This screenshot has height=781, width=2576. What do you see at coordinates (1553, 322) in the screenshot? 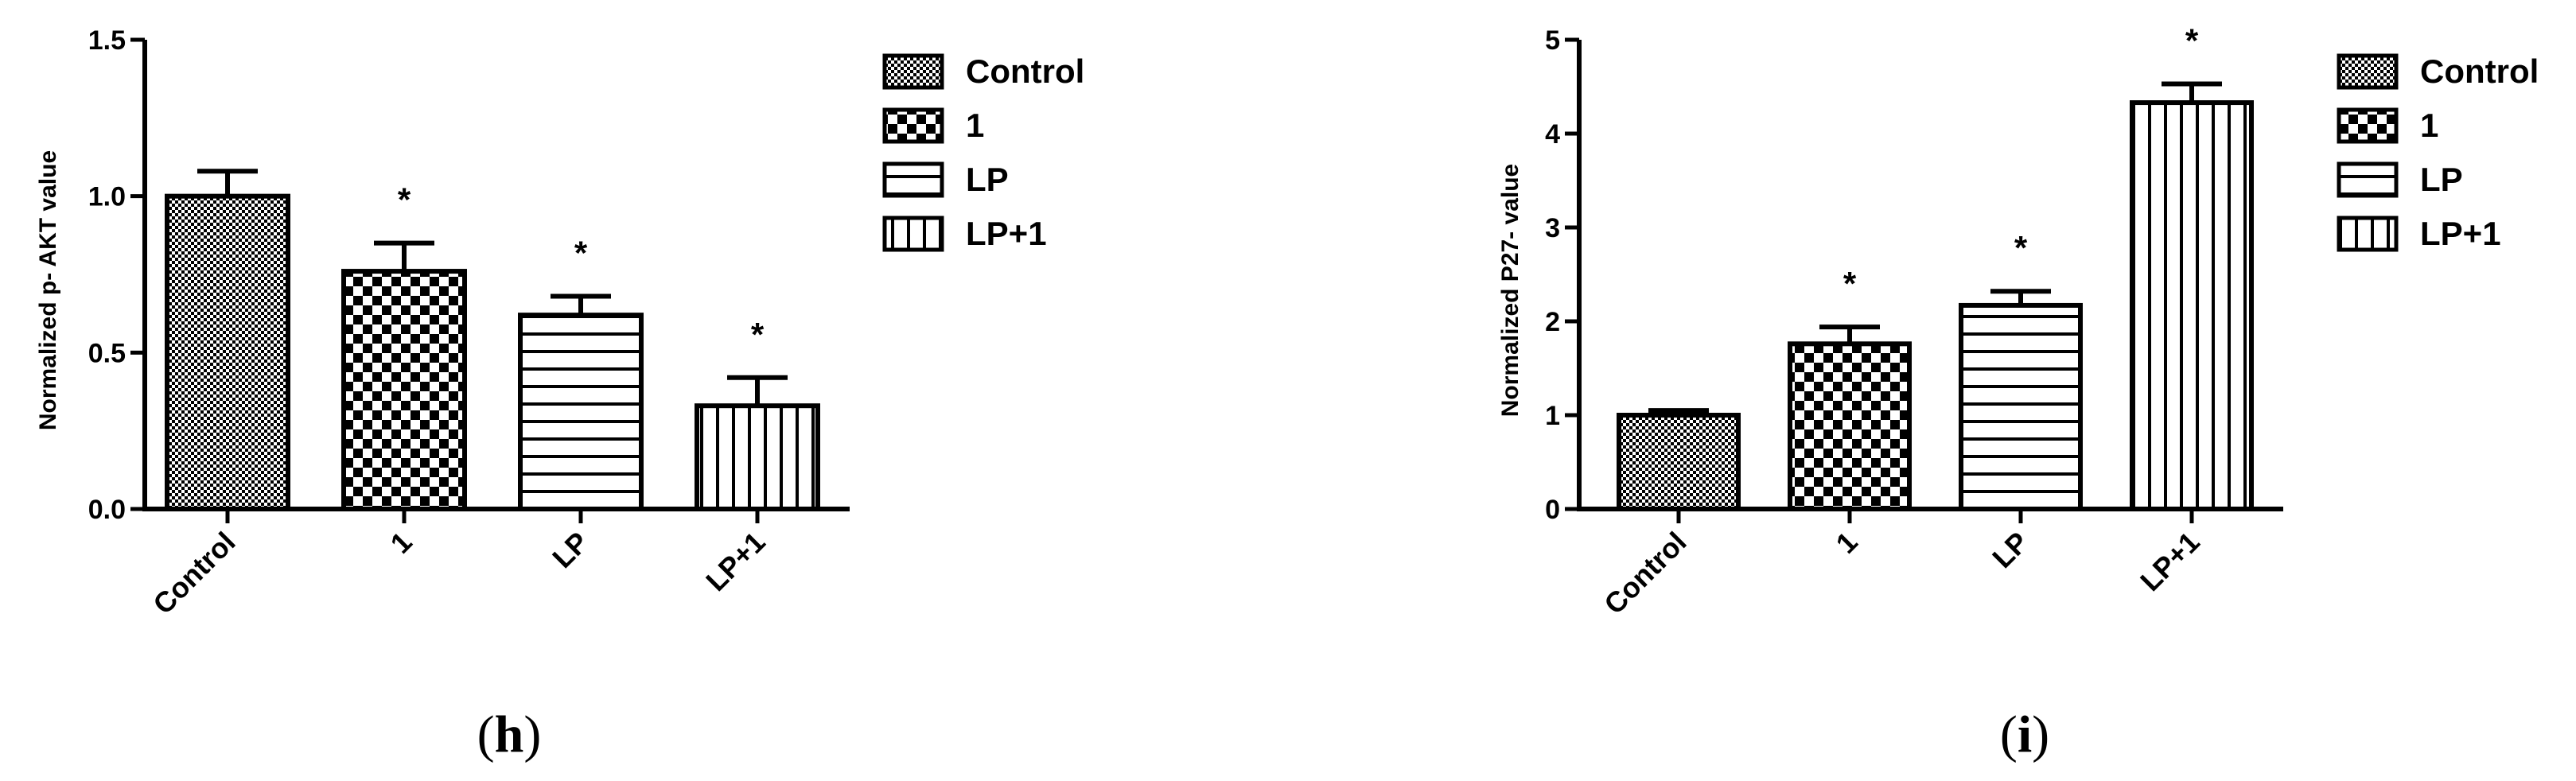
I see `y-tick-label: 2` at bounding box center [1553, 322].